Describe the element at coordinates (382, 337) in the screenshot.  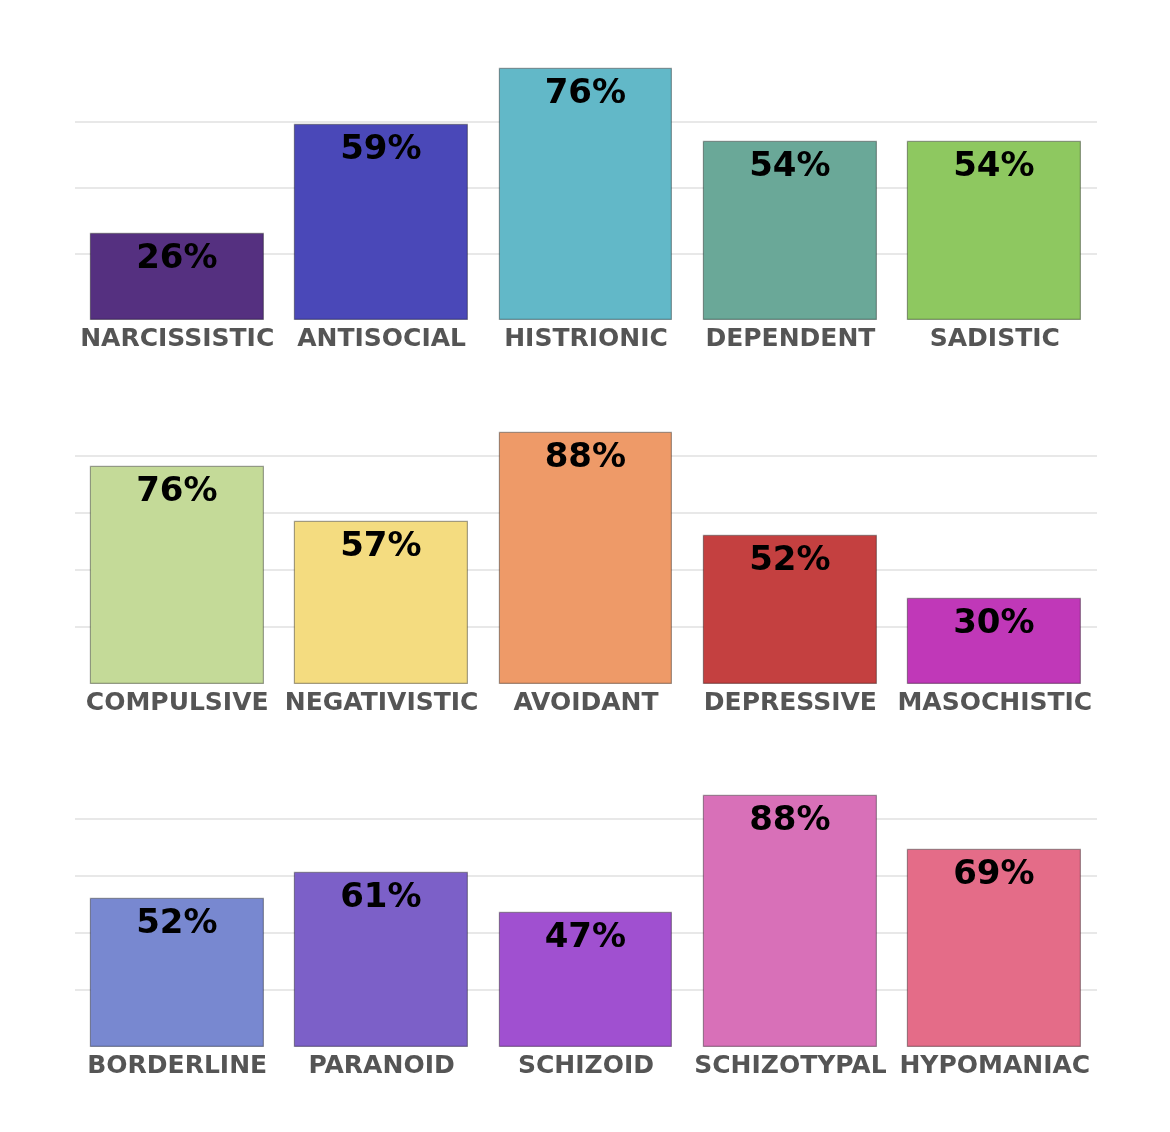
I see `x-tick-label: ANTISOCIAL` at that location.